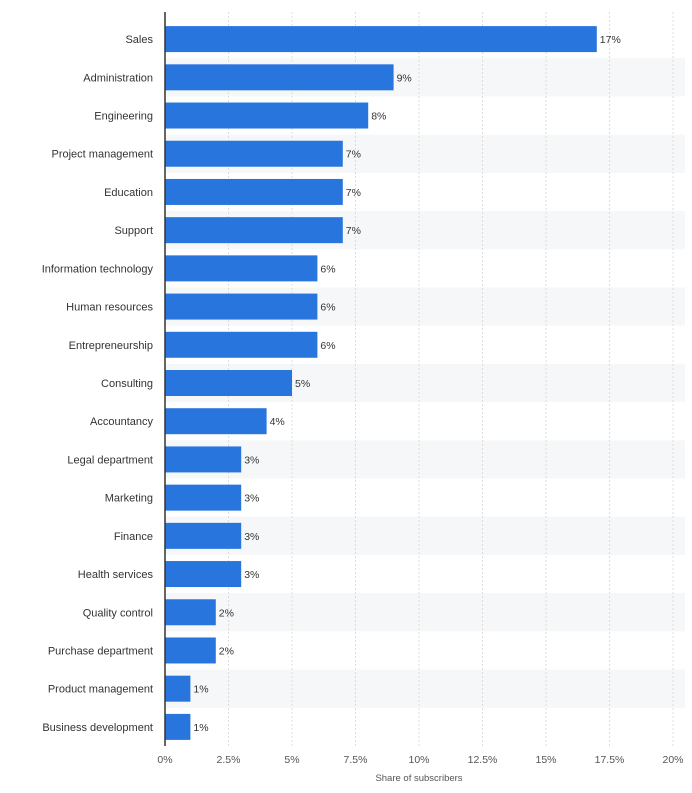  I want to click on x-tick-label: 15%, so click(545, 760).